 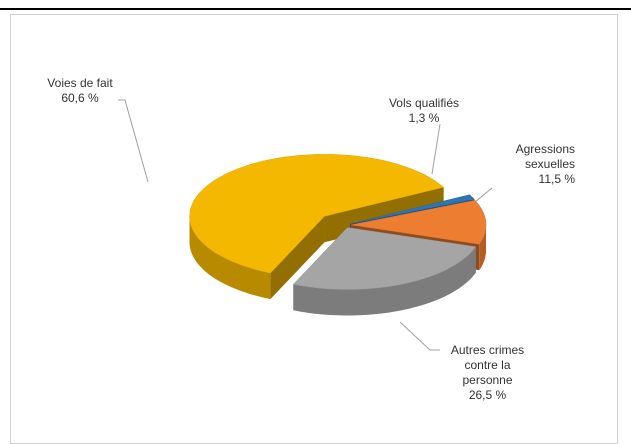 I want to click on category: Autres crimes contre la personne, so click(x=487, y=365).